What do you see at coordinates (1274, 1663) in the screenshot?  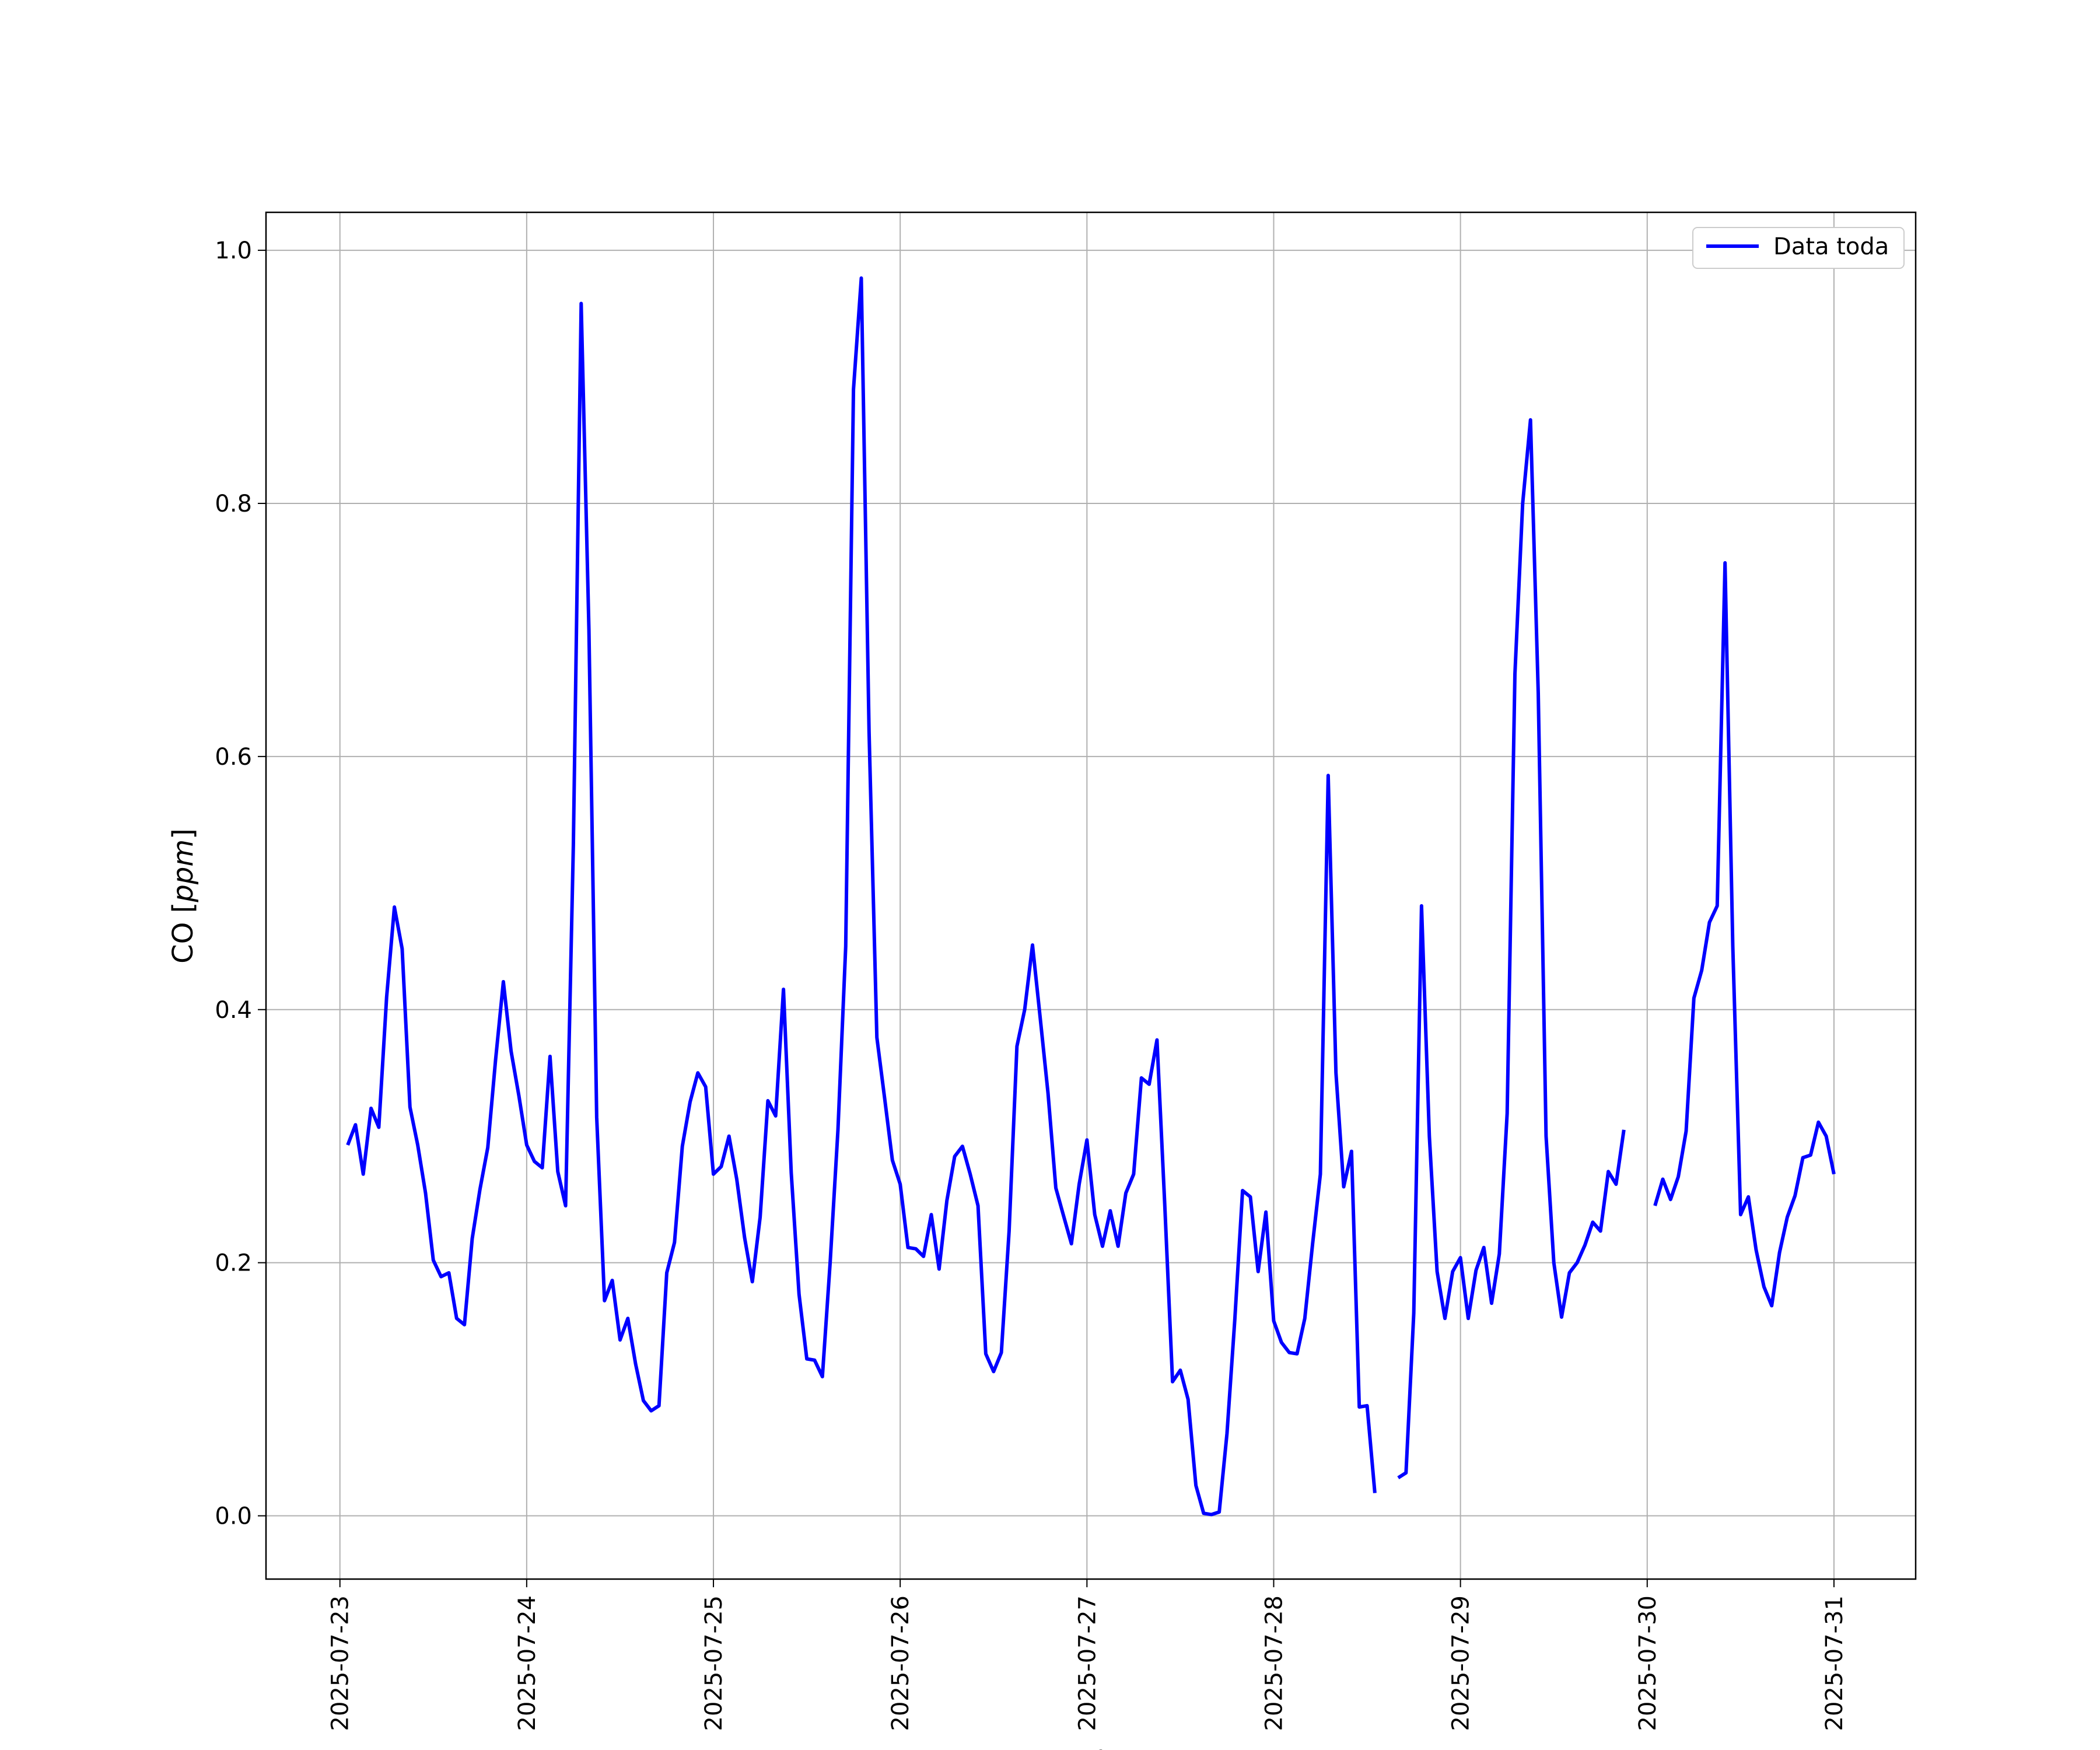 I see `x-tick-label: 2025-07-28` at bounding box center [1274, 1663].